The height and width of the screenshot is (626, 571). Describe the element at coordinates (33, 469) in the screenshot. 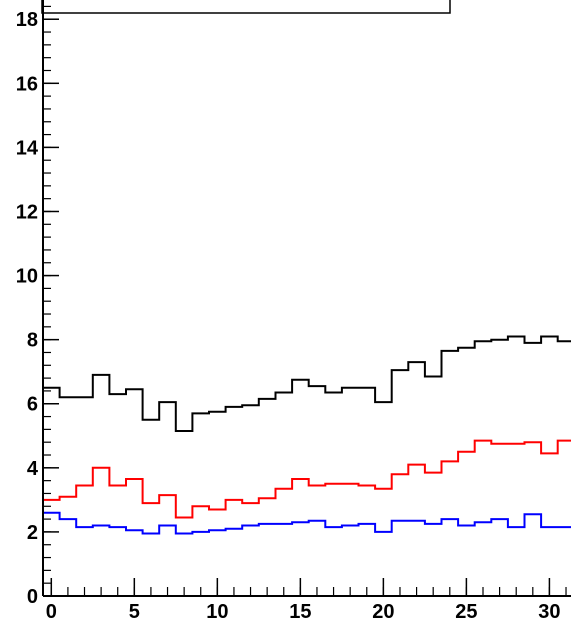

I see `y-tick-label: 4` at that location.